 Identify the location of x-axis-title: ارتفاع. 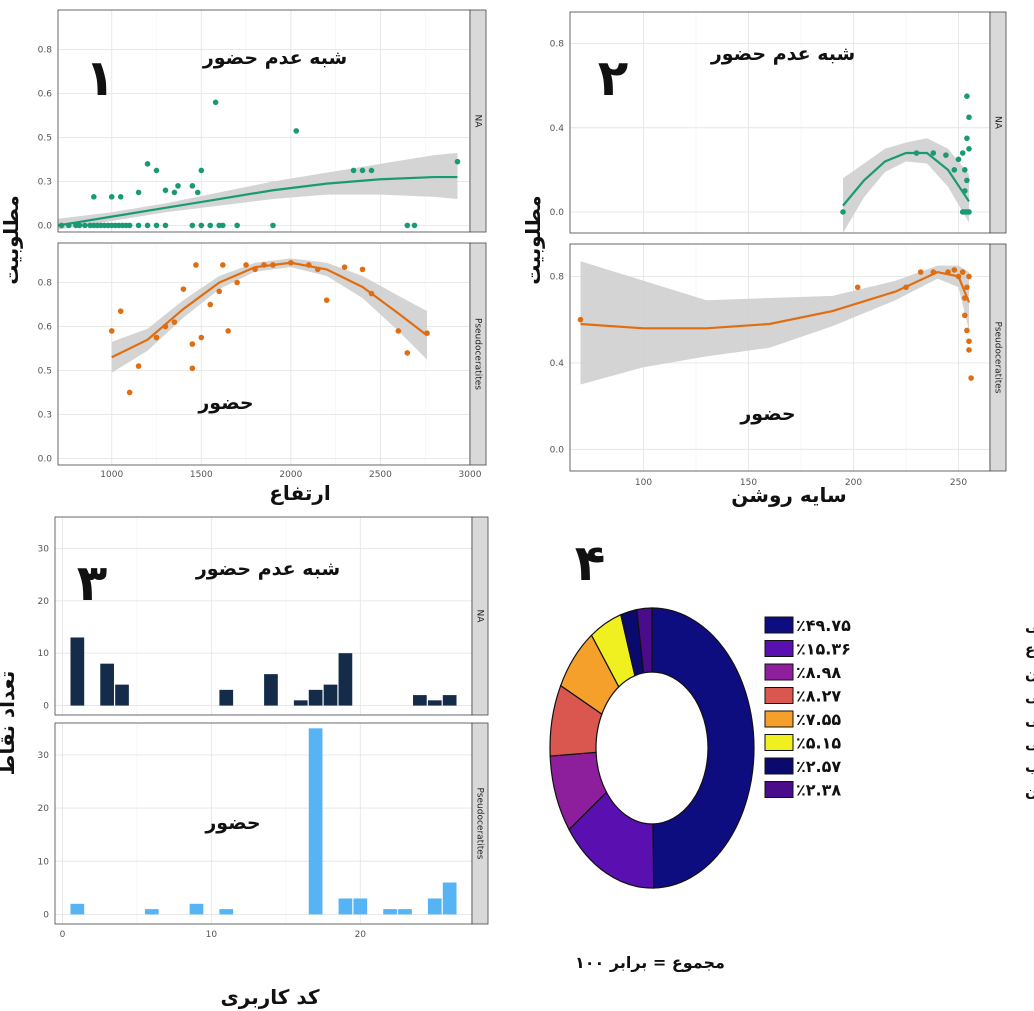
(299, 493).